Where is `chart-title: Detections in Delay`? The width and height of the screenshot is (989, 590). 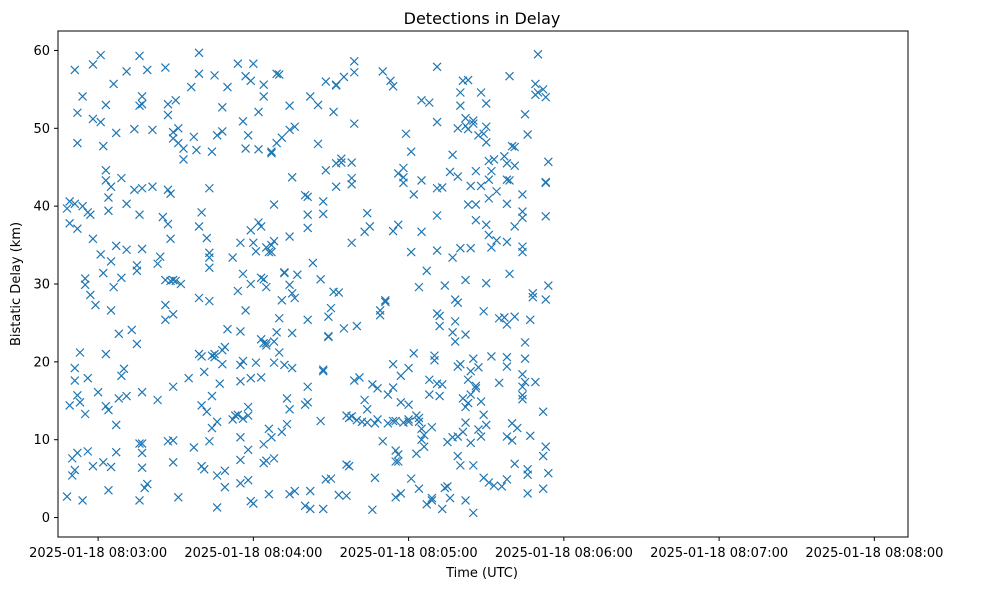 chart-title: Detections in Delay is located at coordinates (482, 18).